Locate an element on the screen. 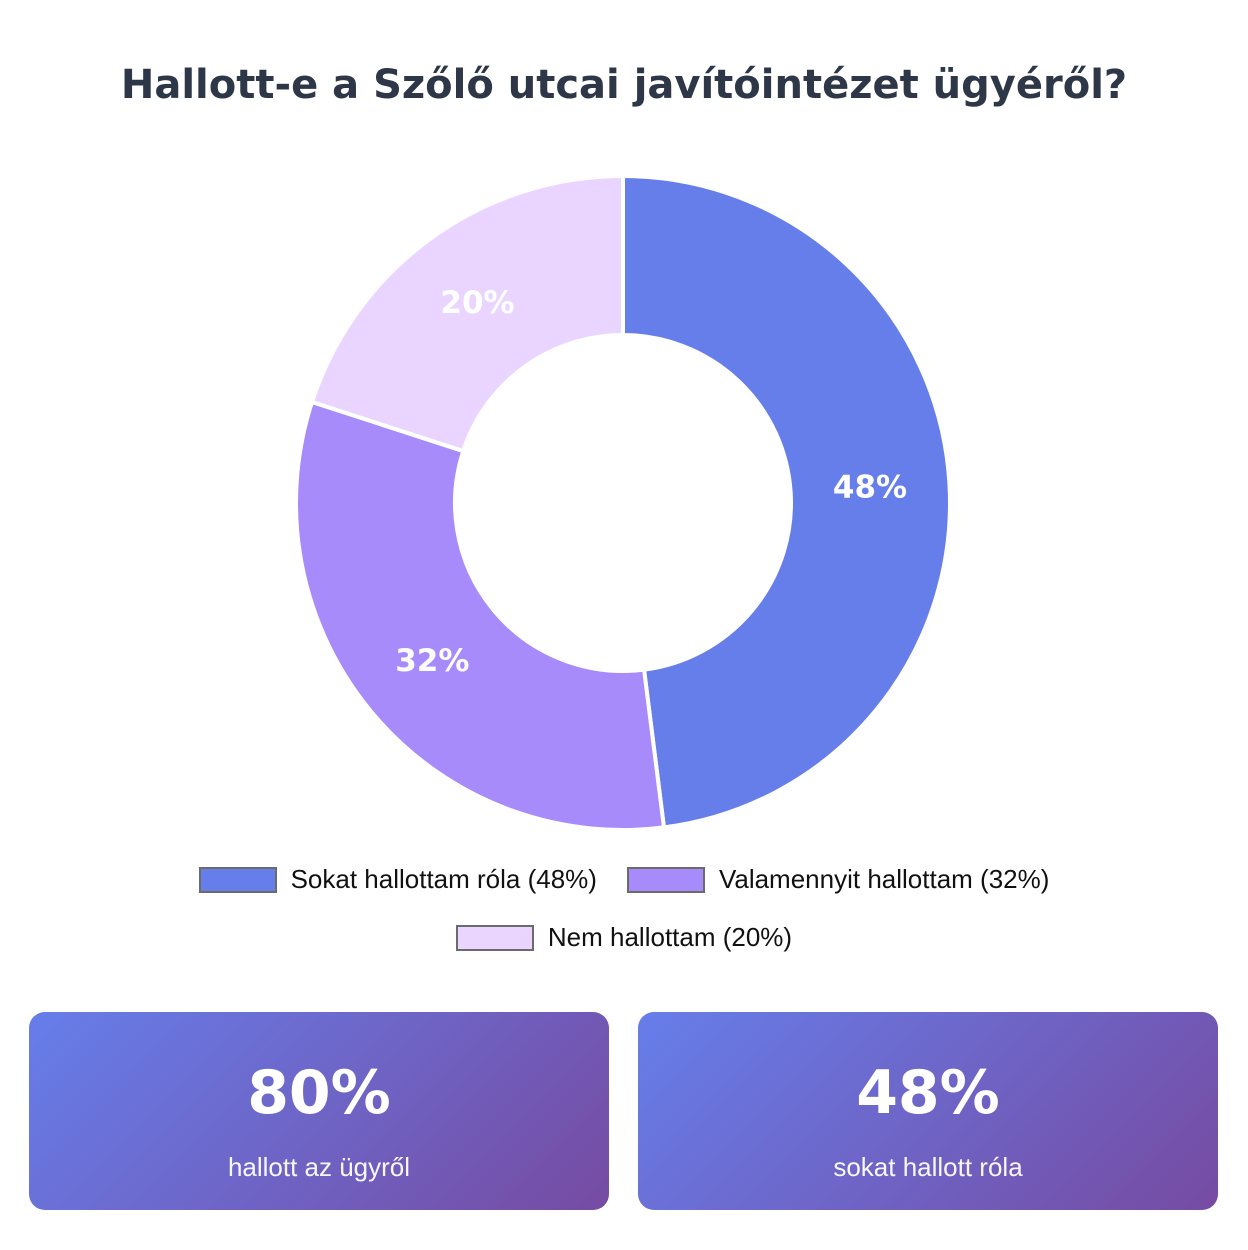 The height and width of the screenshot is (1250, 1248). legend-swatch-valamennyit is located at coordinates (665, 879).